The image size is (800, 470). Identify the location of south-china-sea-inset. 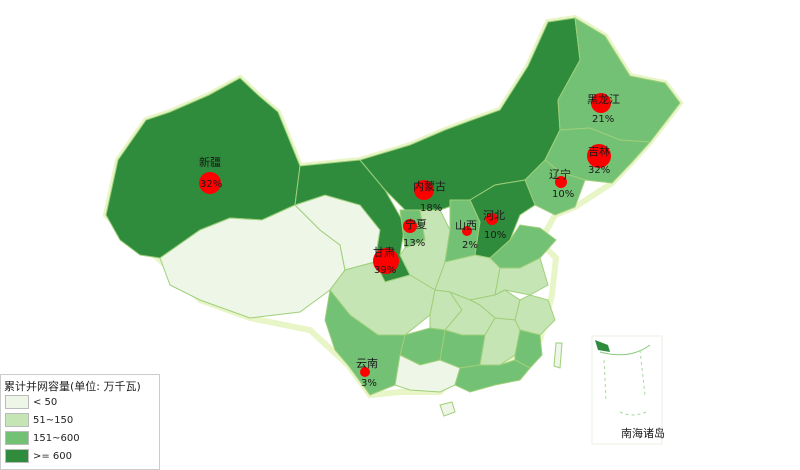
(627, 390).